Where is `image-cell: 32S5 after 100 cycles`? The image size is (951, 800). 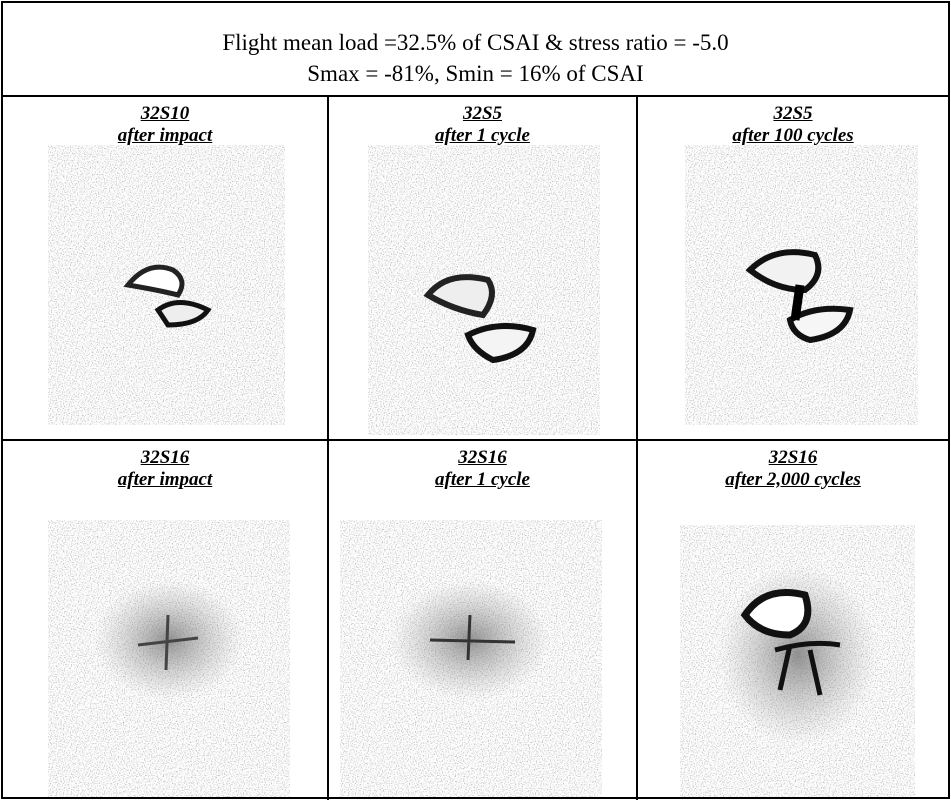 image-cell: 32S5 after 100 cycles is located at coordinates (793, 121).